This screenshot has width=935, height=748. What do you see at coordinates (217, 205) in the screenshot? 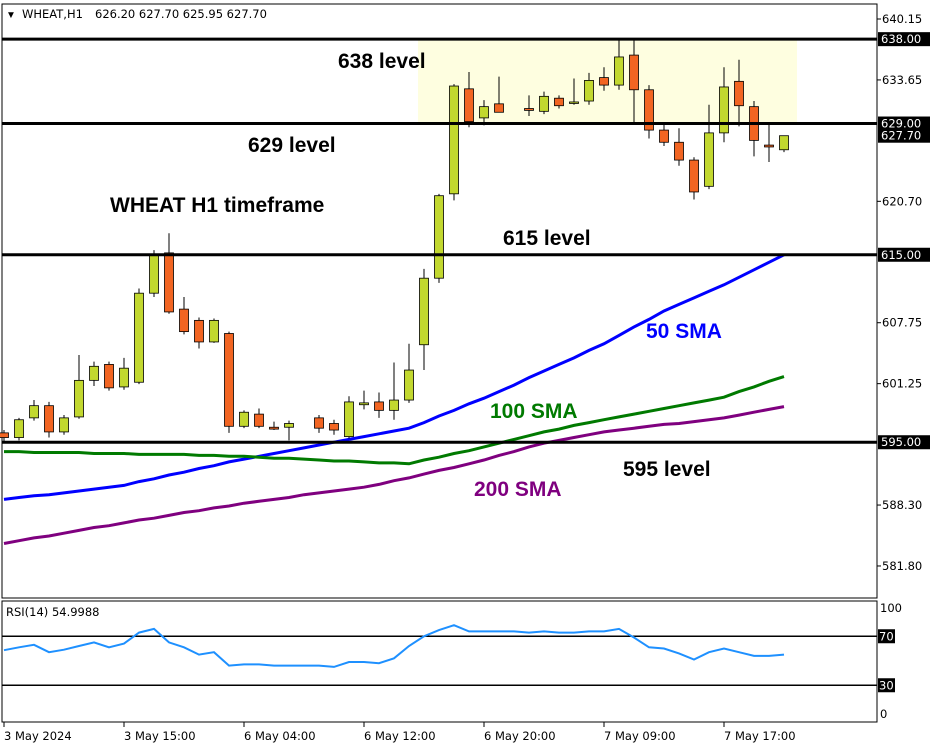
I see `chart-title-annotation: WHEAT H1 timeframe` at bounding box center [217, 205].